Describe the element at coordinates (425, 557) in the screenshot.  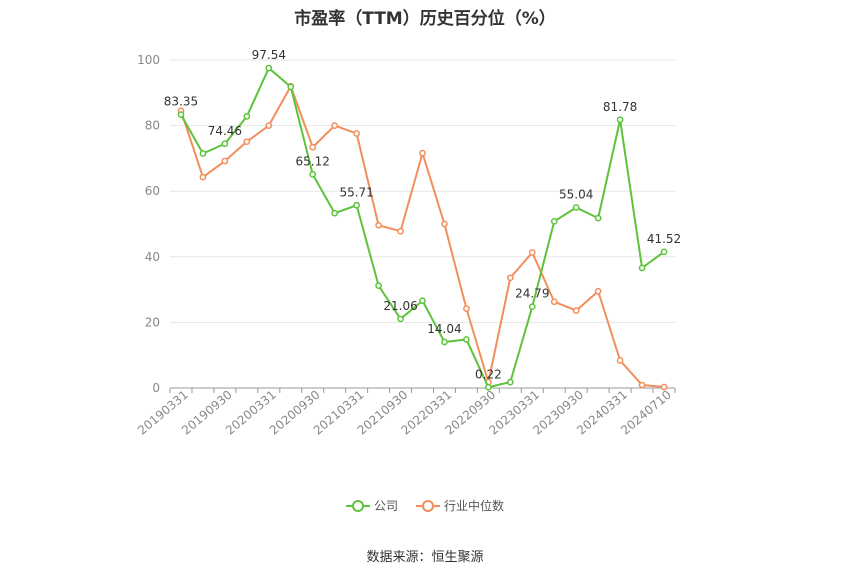
I see `data-source: 数据来源：恒生聚源` at that location.